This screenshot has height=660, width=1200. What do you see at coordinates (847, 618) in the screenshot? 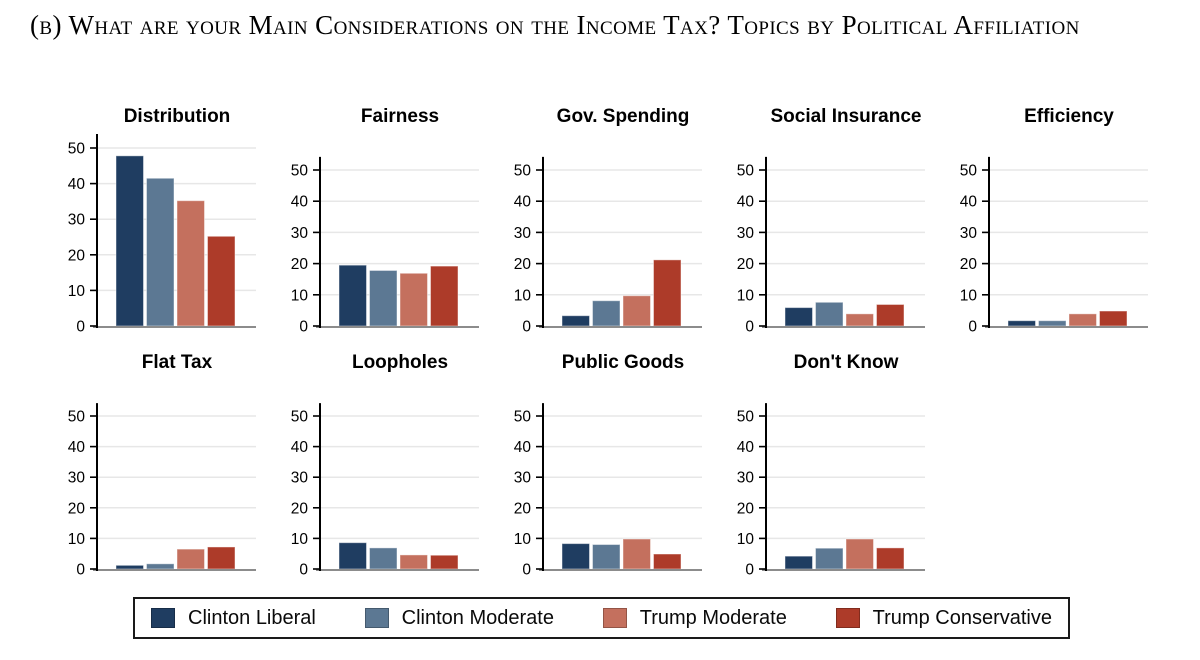
I see `legend-swatch-trump-conservative` at bounding box center [847, 618].